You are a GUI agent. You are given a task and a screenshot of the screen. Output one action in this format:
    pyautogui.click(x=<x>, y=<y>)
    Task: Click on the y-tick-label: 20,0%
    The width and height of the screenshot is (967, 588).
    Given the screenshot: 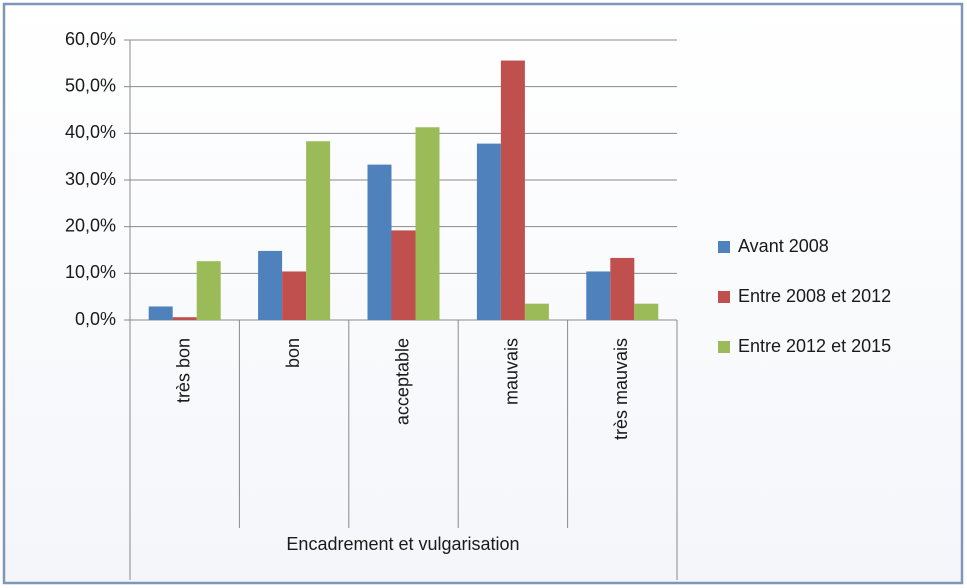 What is the action you would take?
    pyautogui.click(x=90, y=225)
    